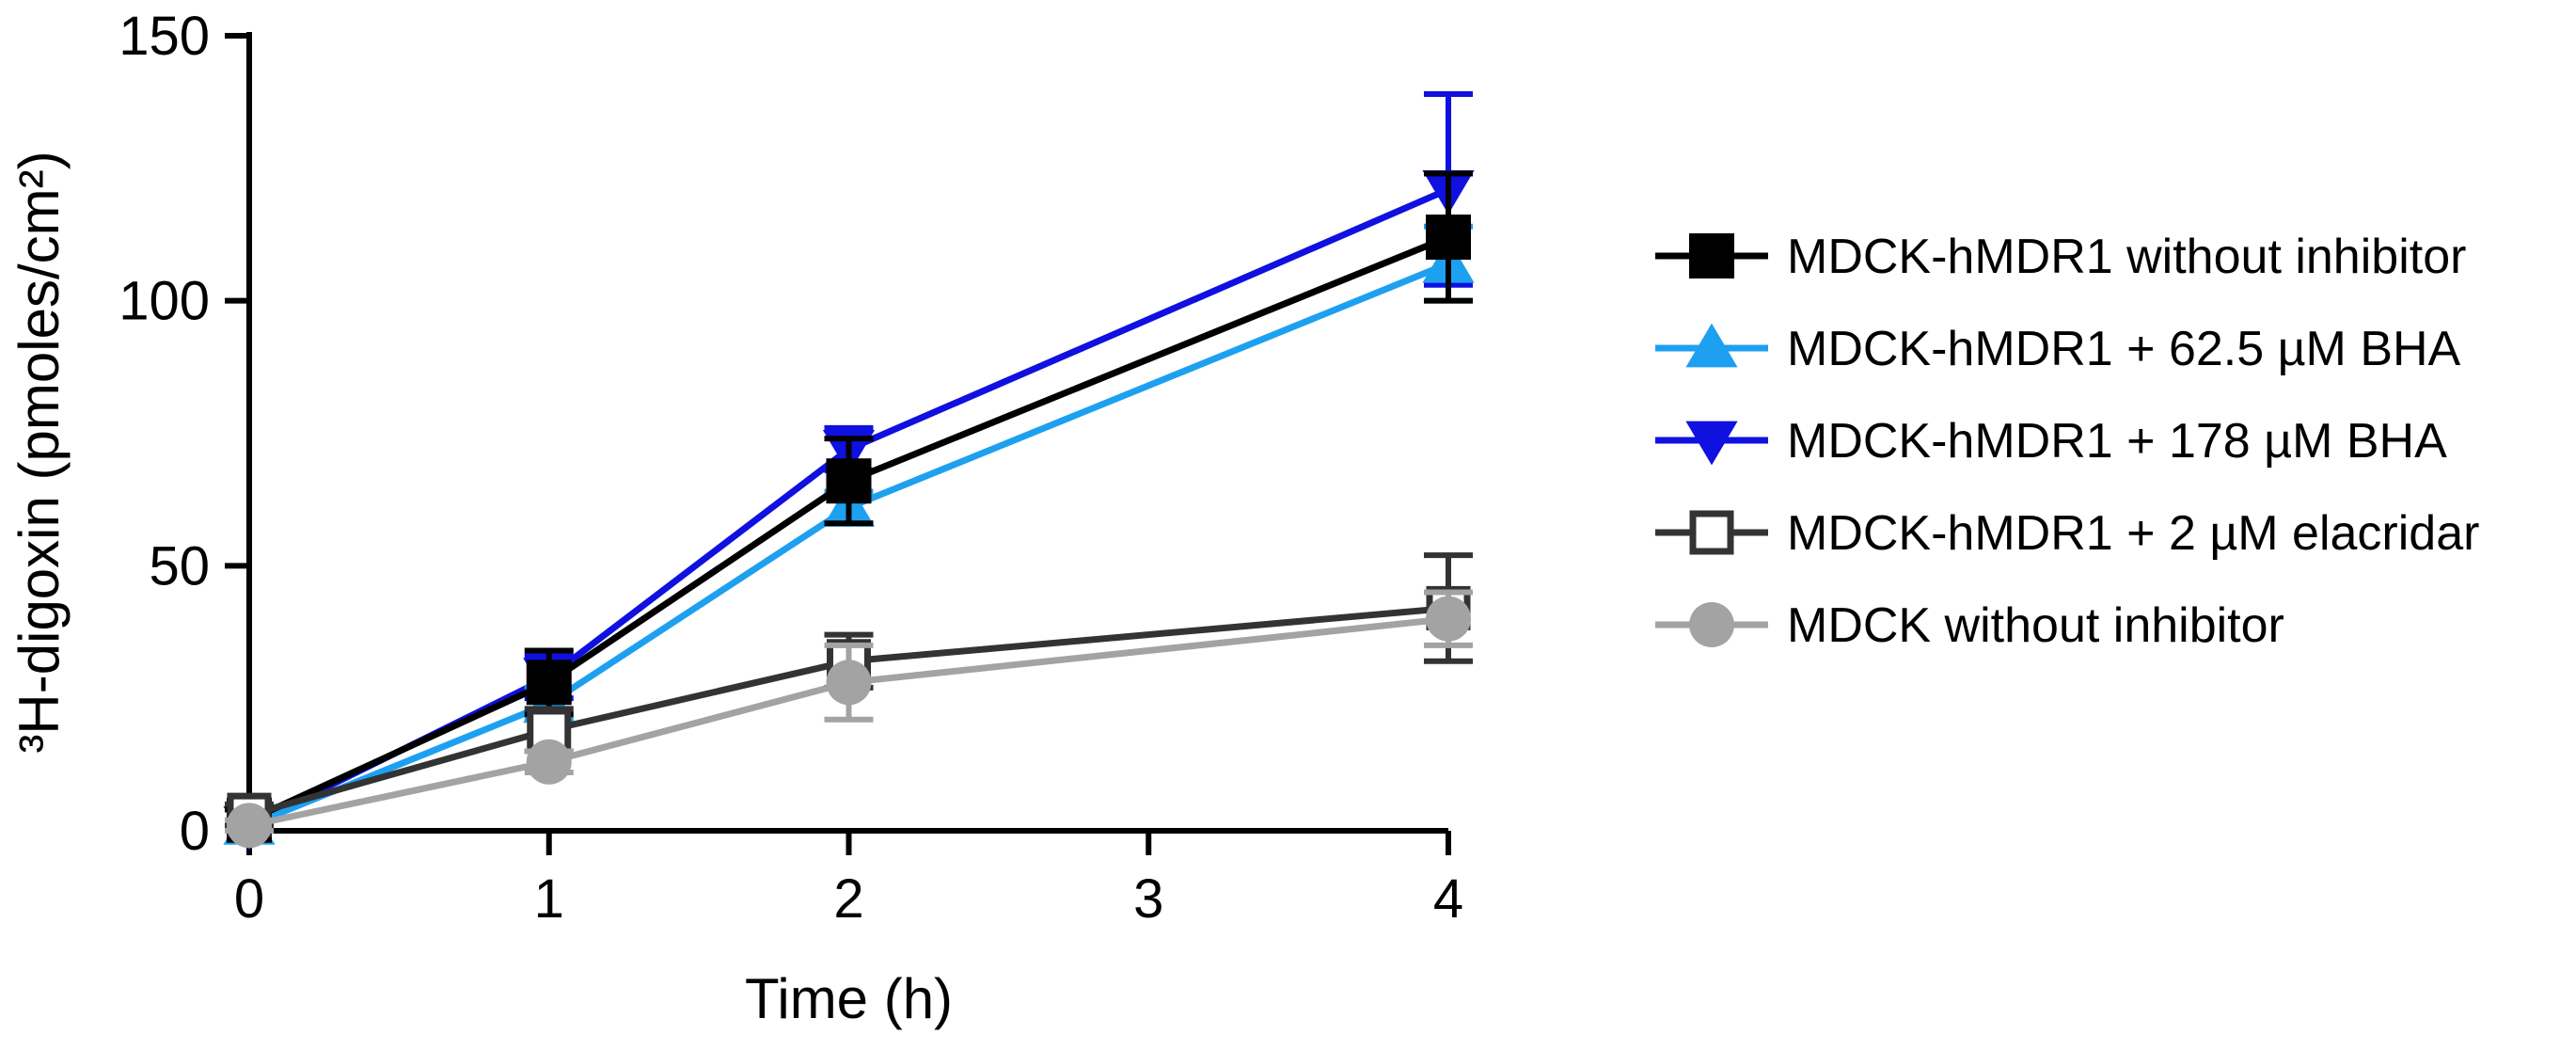 This screenshot has width=2576, height=1050. What do you see at coordinates (2126, 257) in the screenshot?
I see `legend-label: MDCK-hMDR1 without inhibitor` at bounding box center [2126, 257].